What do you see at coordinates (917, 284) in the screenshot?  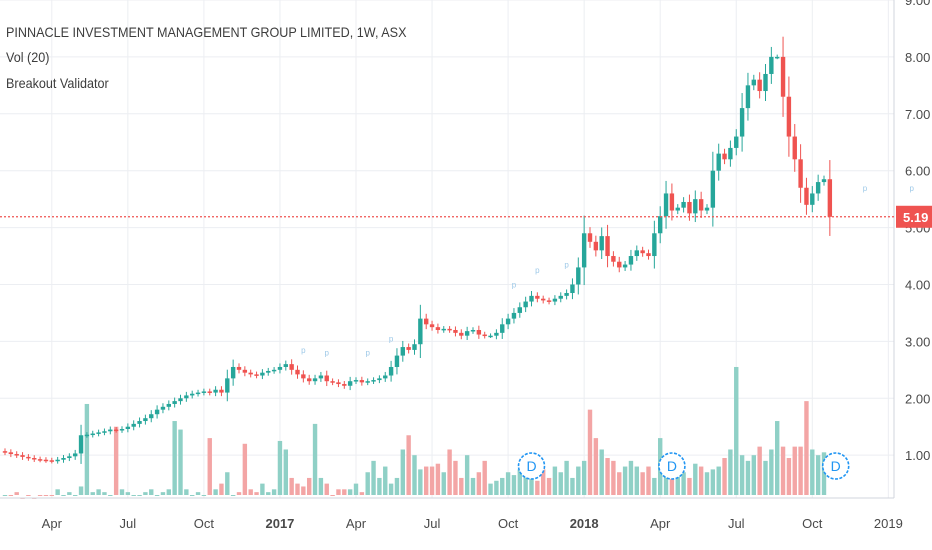 I see `price-tick-label: 4.00` at bounding box center [917, 284].